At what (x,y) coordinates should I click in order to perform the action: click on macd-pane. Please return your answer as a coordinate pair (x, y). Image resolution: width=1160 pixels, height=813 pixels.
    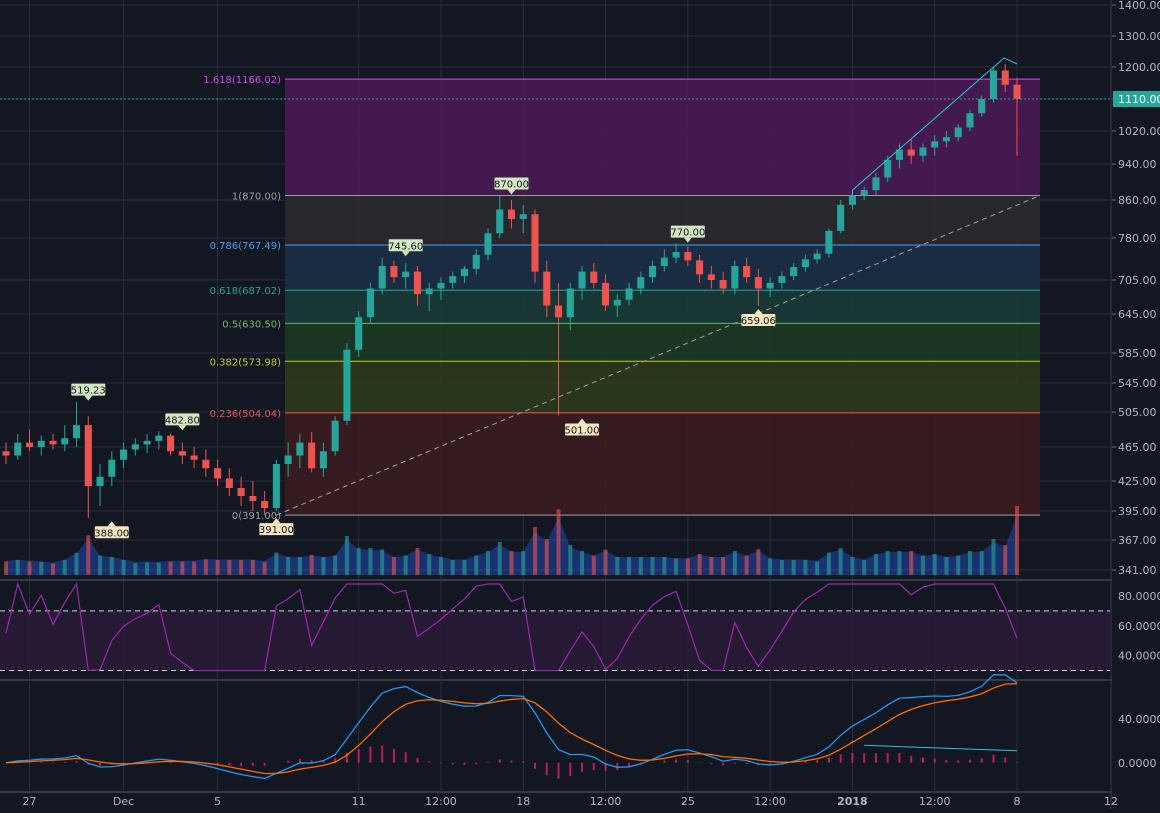
    Looking at the image, I should click on (511, 727).